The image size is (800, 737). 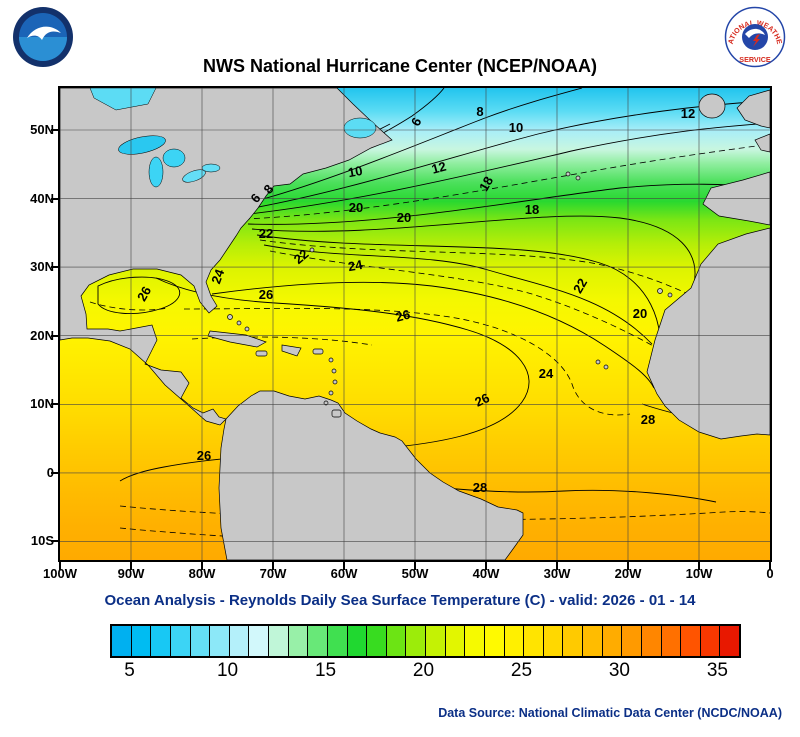 I want to click on island-hispaniola, so click(x=291, y=350).